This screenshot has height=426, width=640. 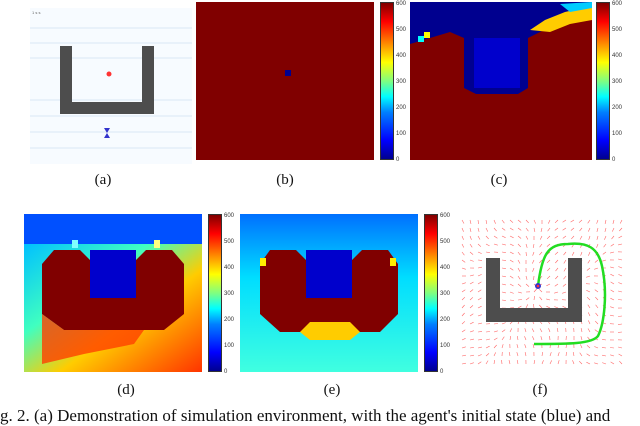 I want to click on vector-field-arrows, so click(x=542, y=292).